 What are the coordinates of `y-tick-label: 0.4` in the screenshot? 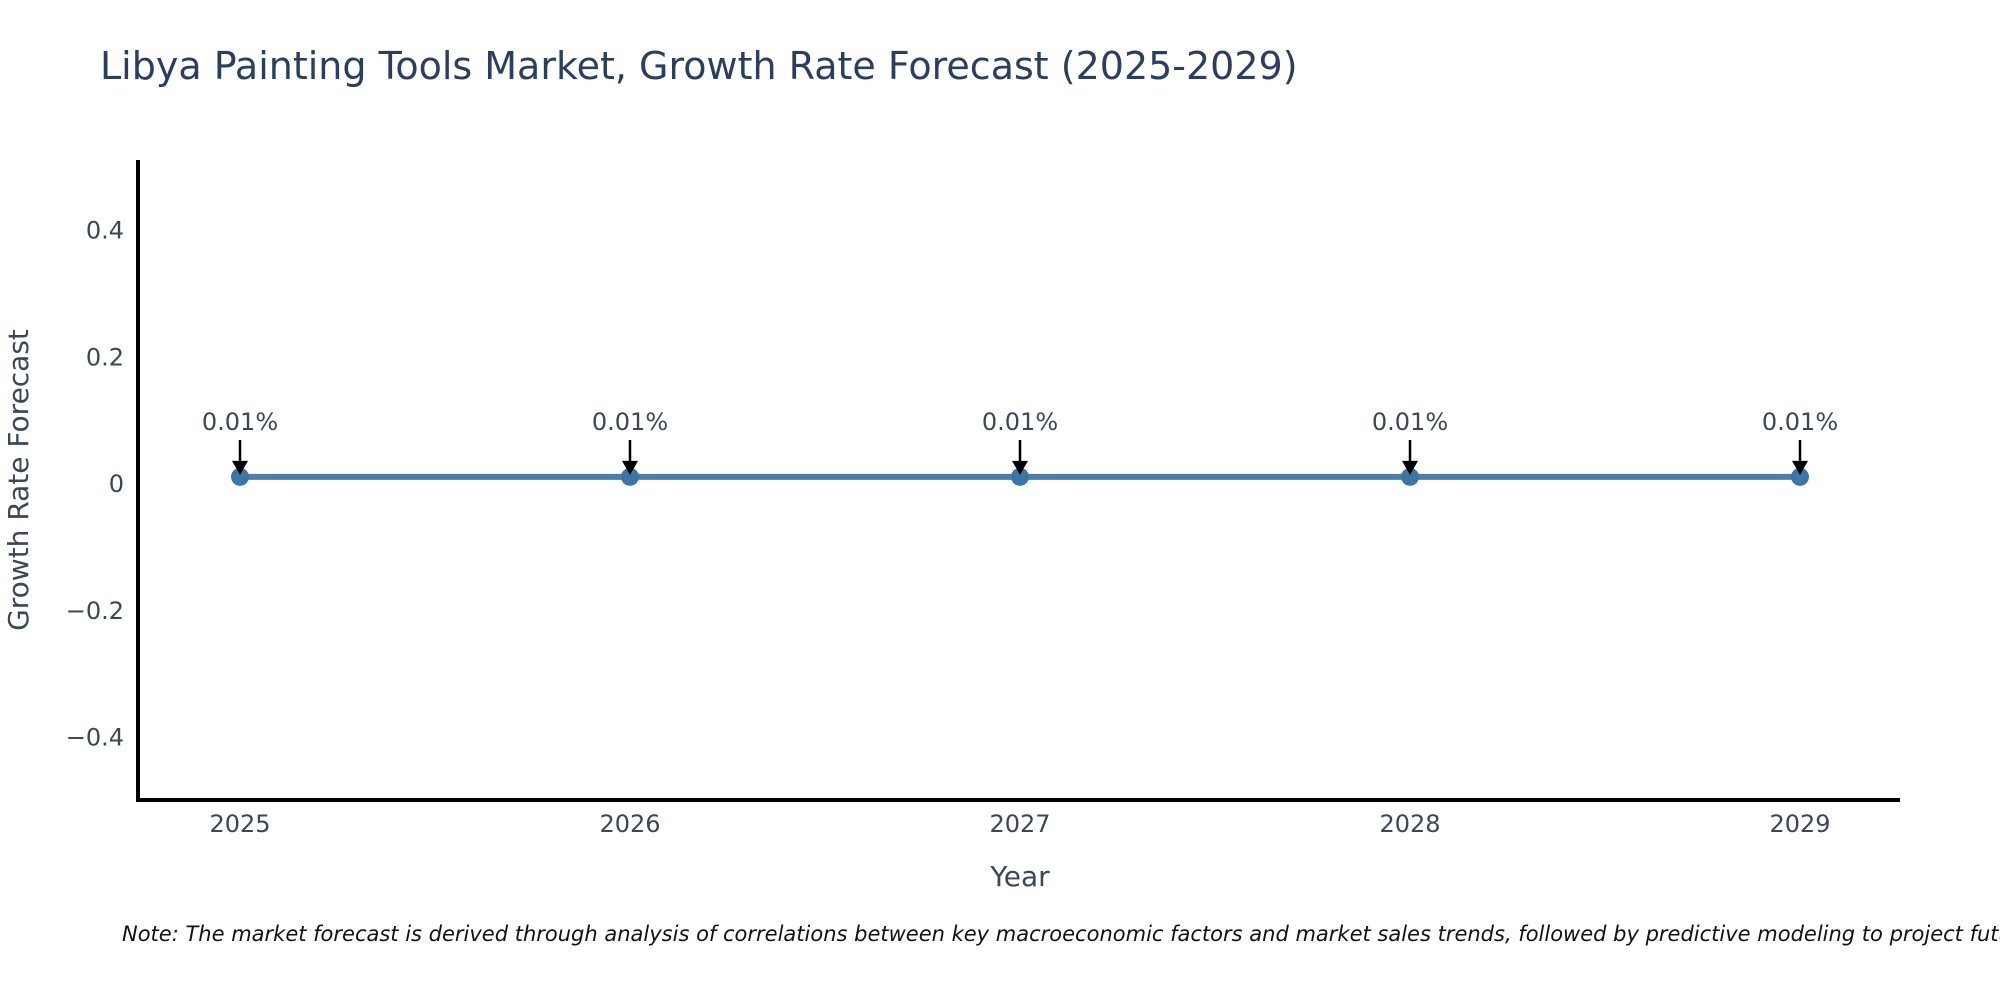 It's located at (105, 231).